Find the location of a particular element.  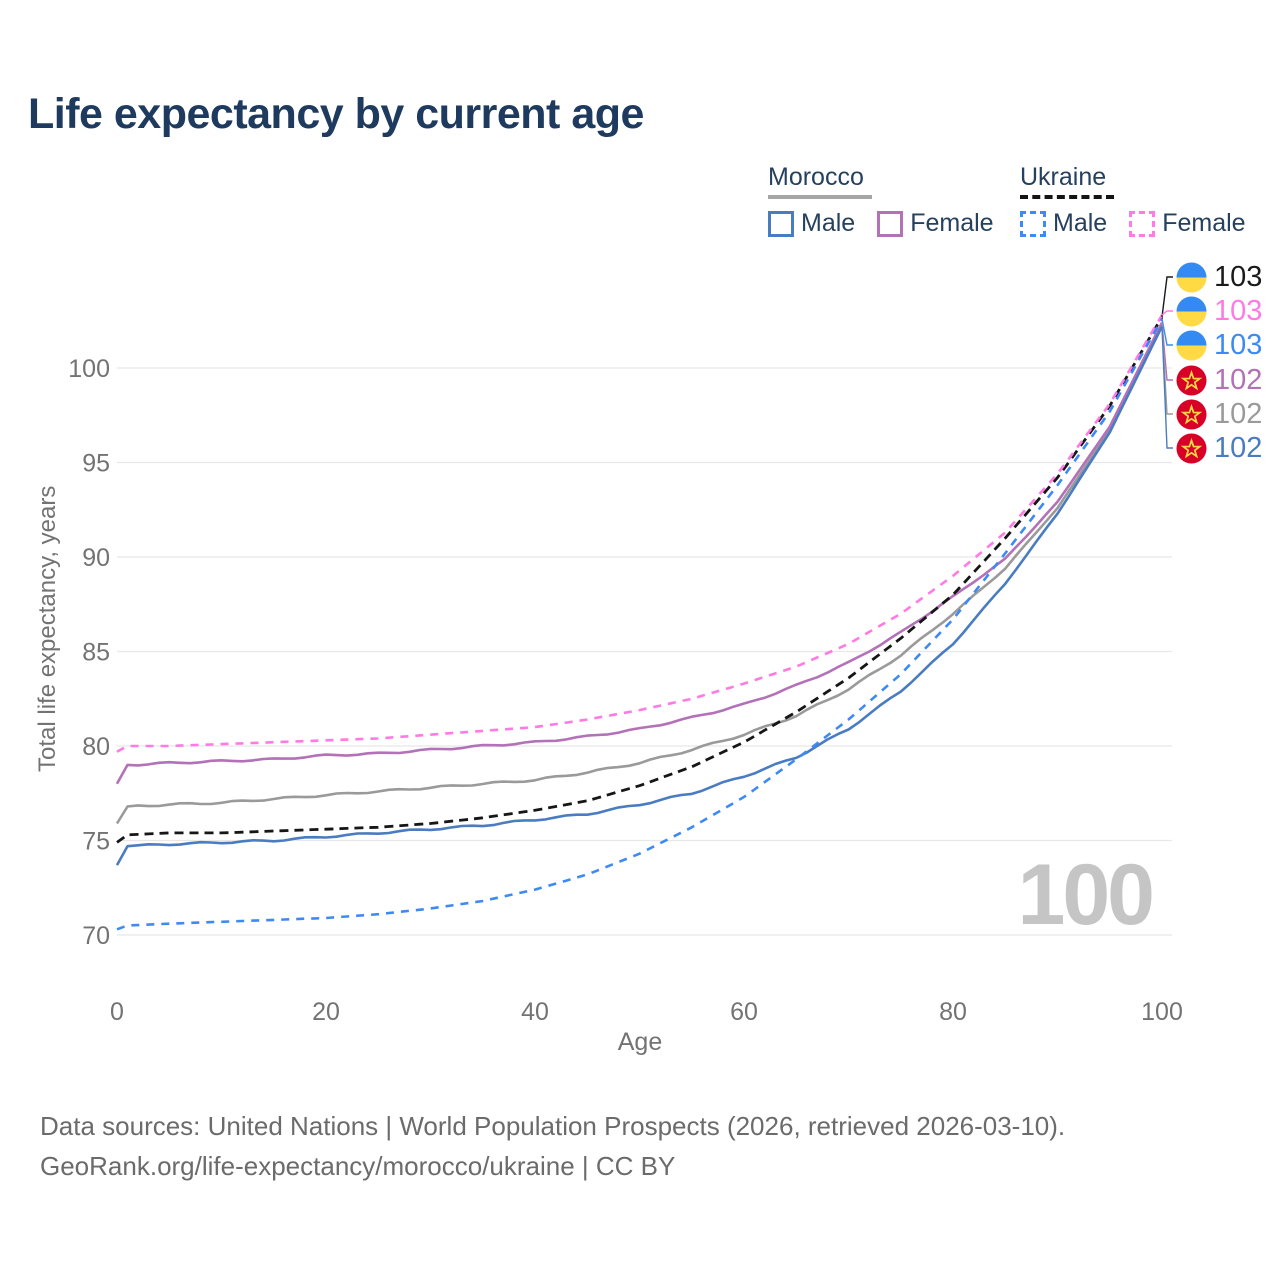

y-tick-label-80: 80 is located at coordinates (96, 747).